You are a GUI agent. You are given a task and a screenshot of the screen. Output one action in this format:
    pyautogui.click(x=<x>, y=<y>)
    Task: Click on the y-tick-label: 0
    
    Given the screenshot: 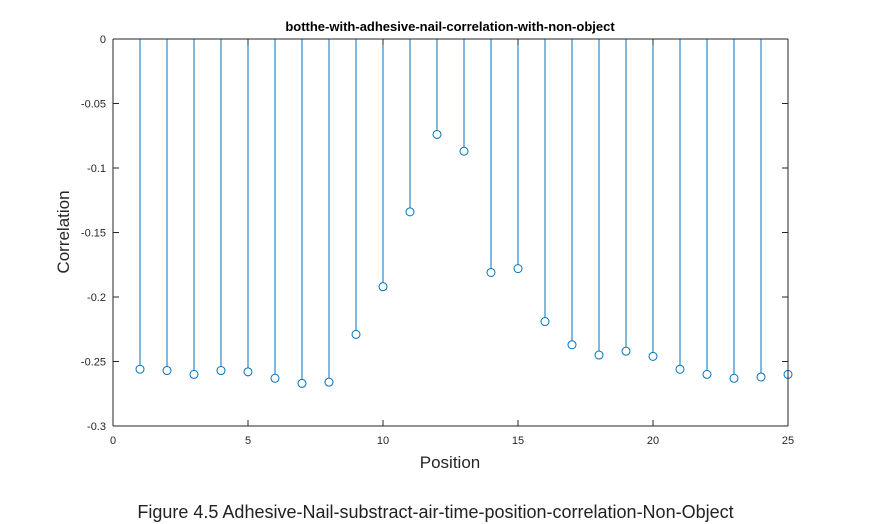 What is the action you would take?
    pyautogui.click(x=103, y=40)
    